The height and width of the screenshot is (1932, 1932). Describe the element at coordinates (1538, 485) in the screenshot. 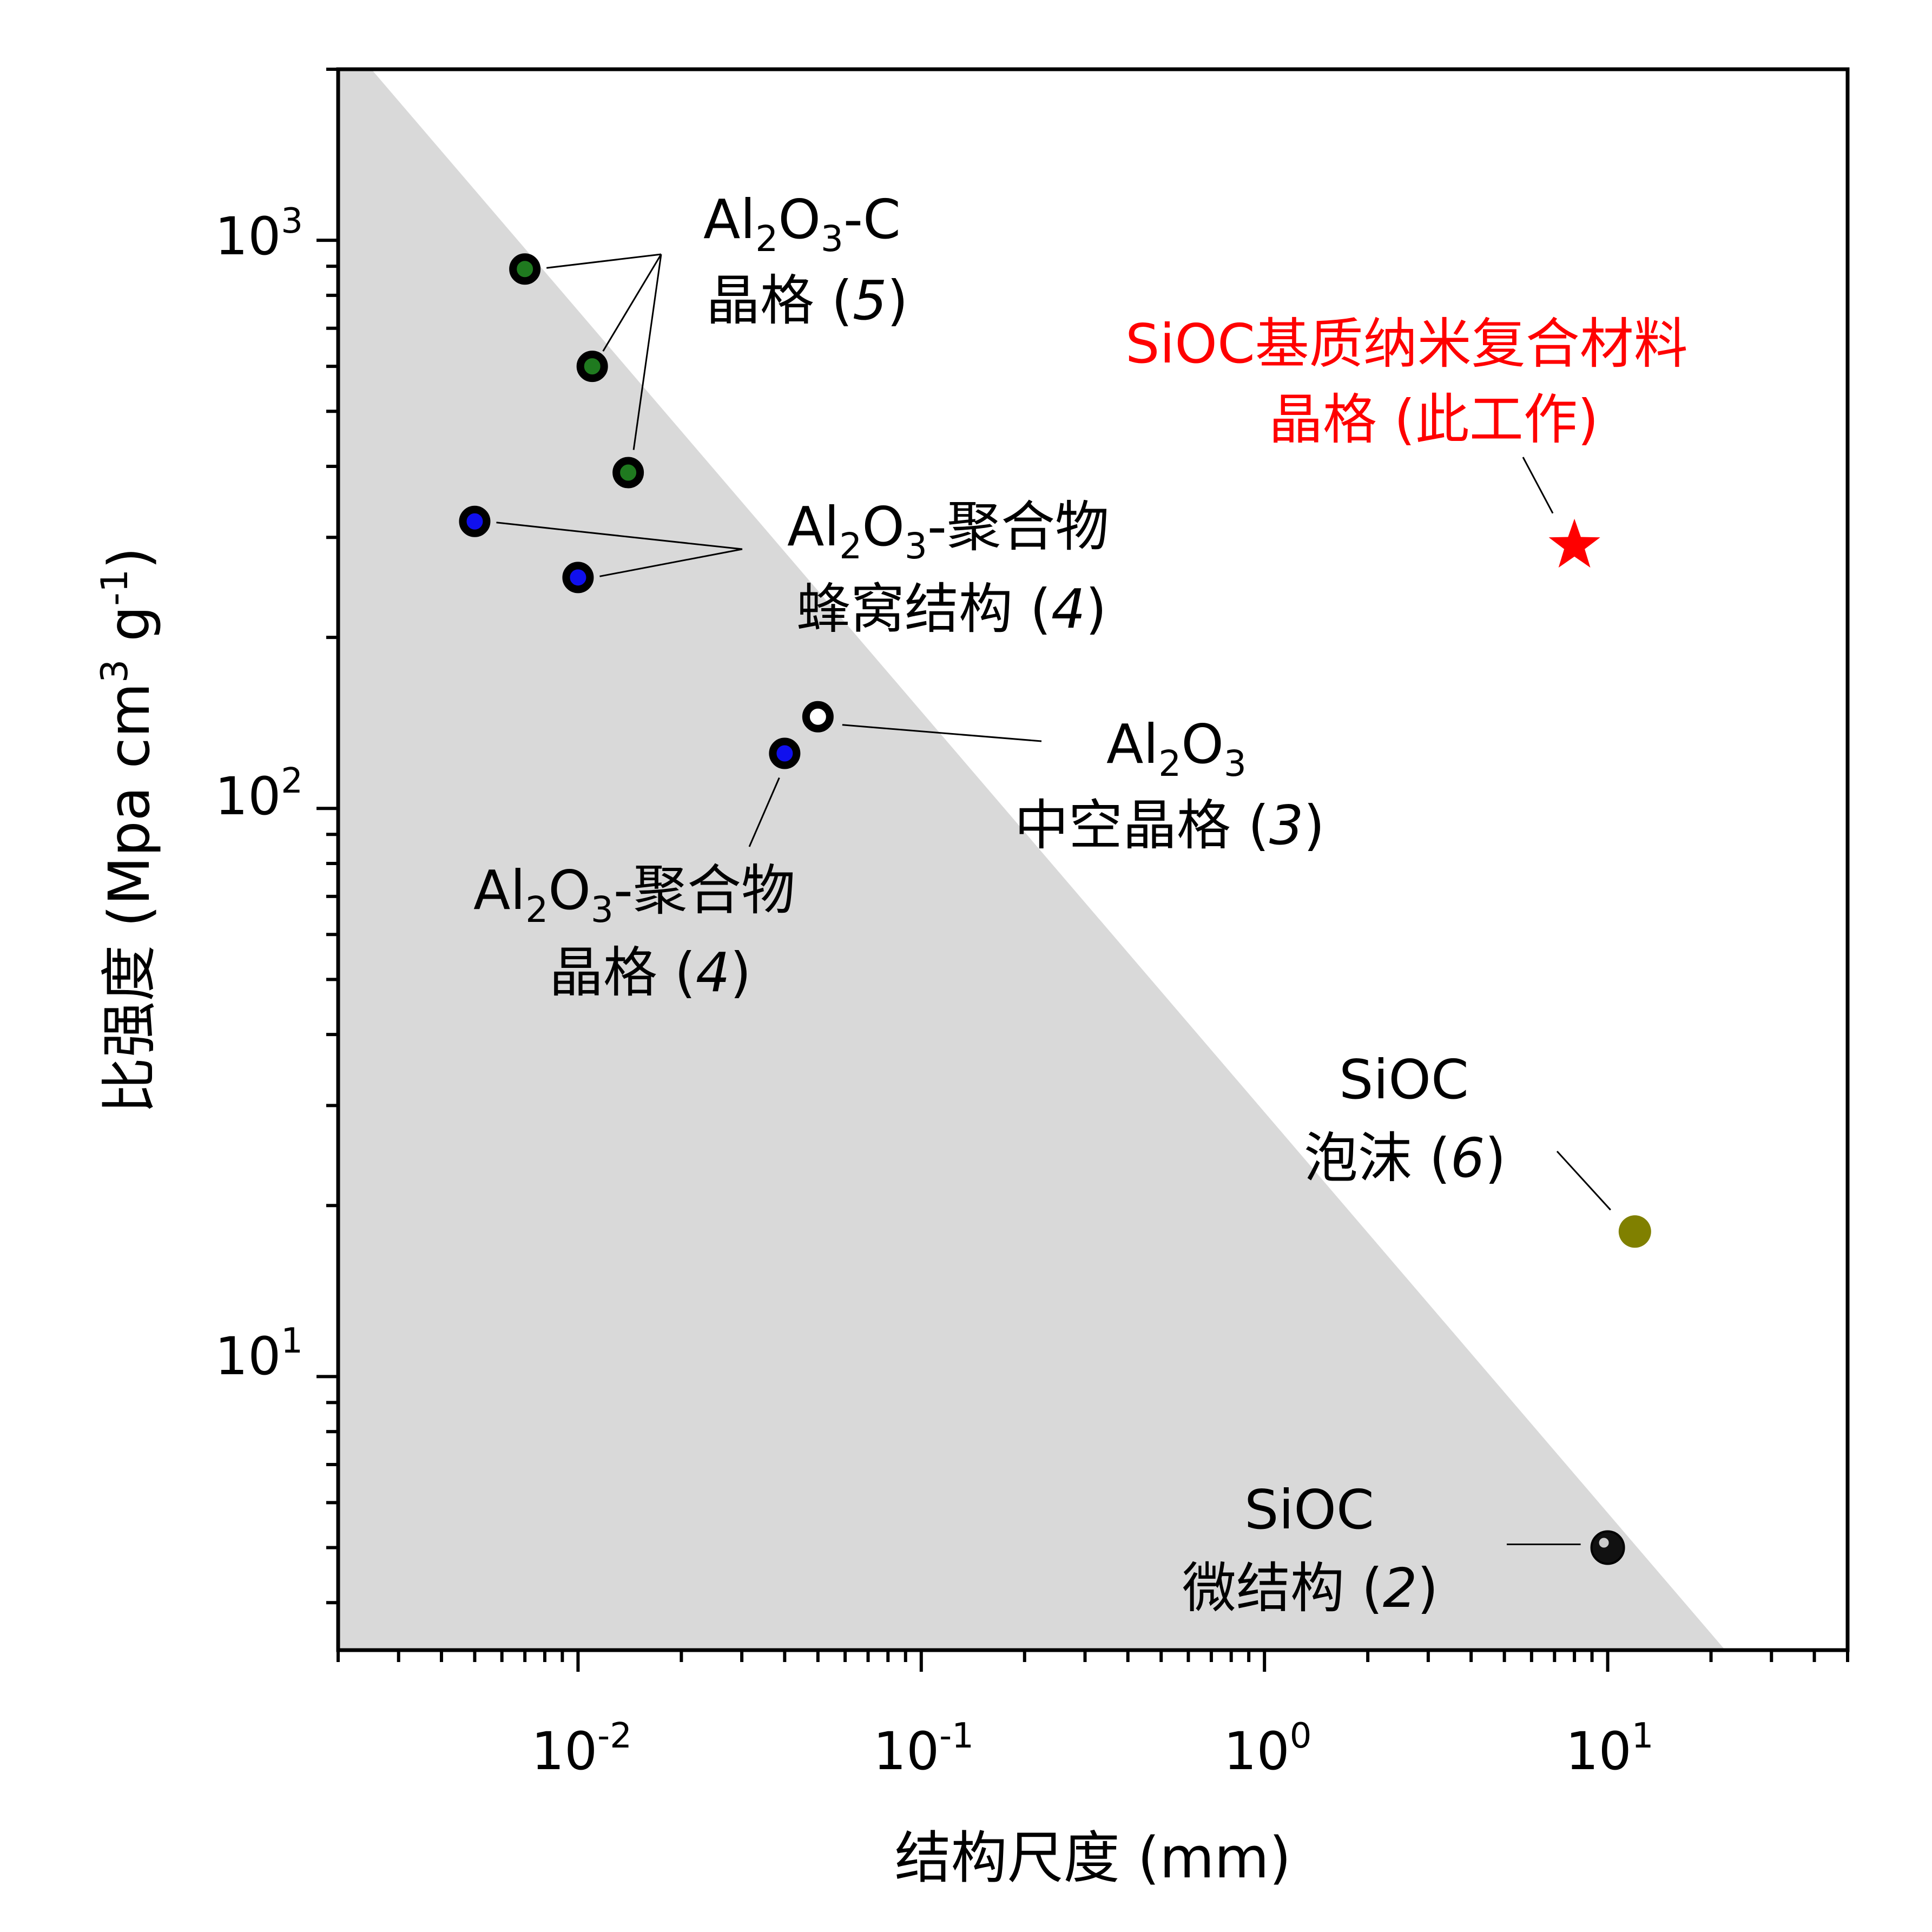

I see `leader-sioc-nano` at that location.